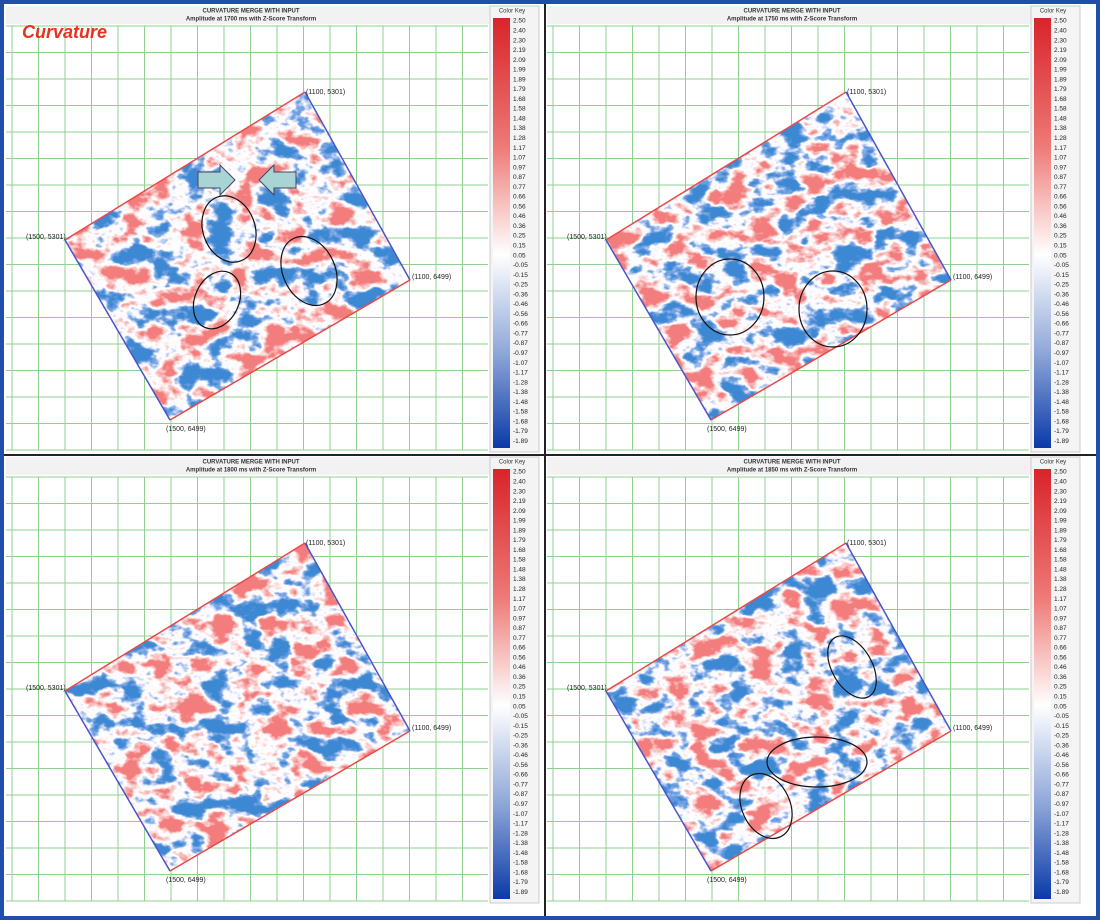 This screenshot has width=1100, height=920. I want to click on color-key-label: 1.89, so click(1060, 530).